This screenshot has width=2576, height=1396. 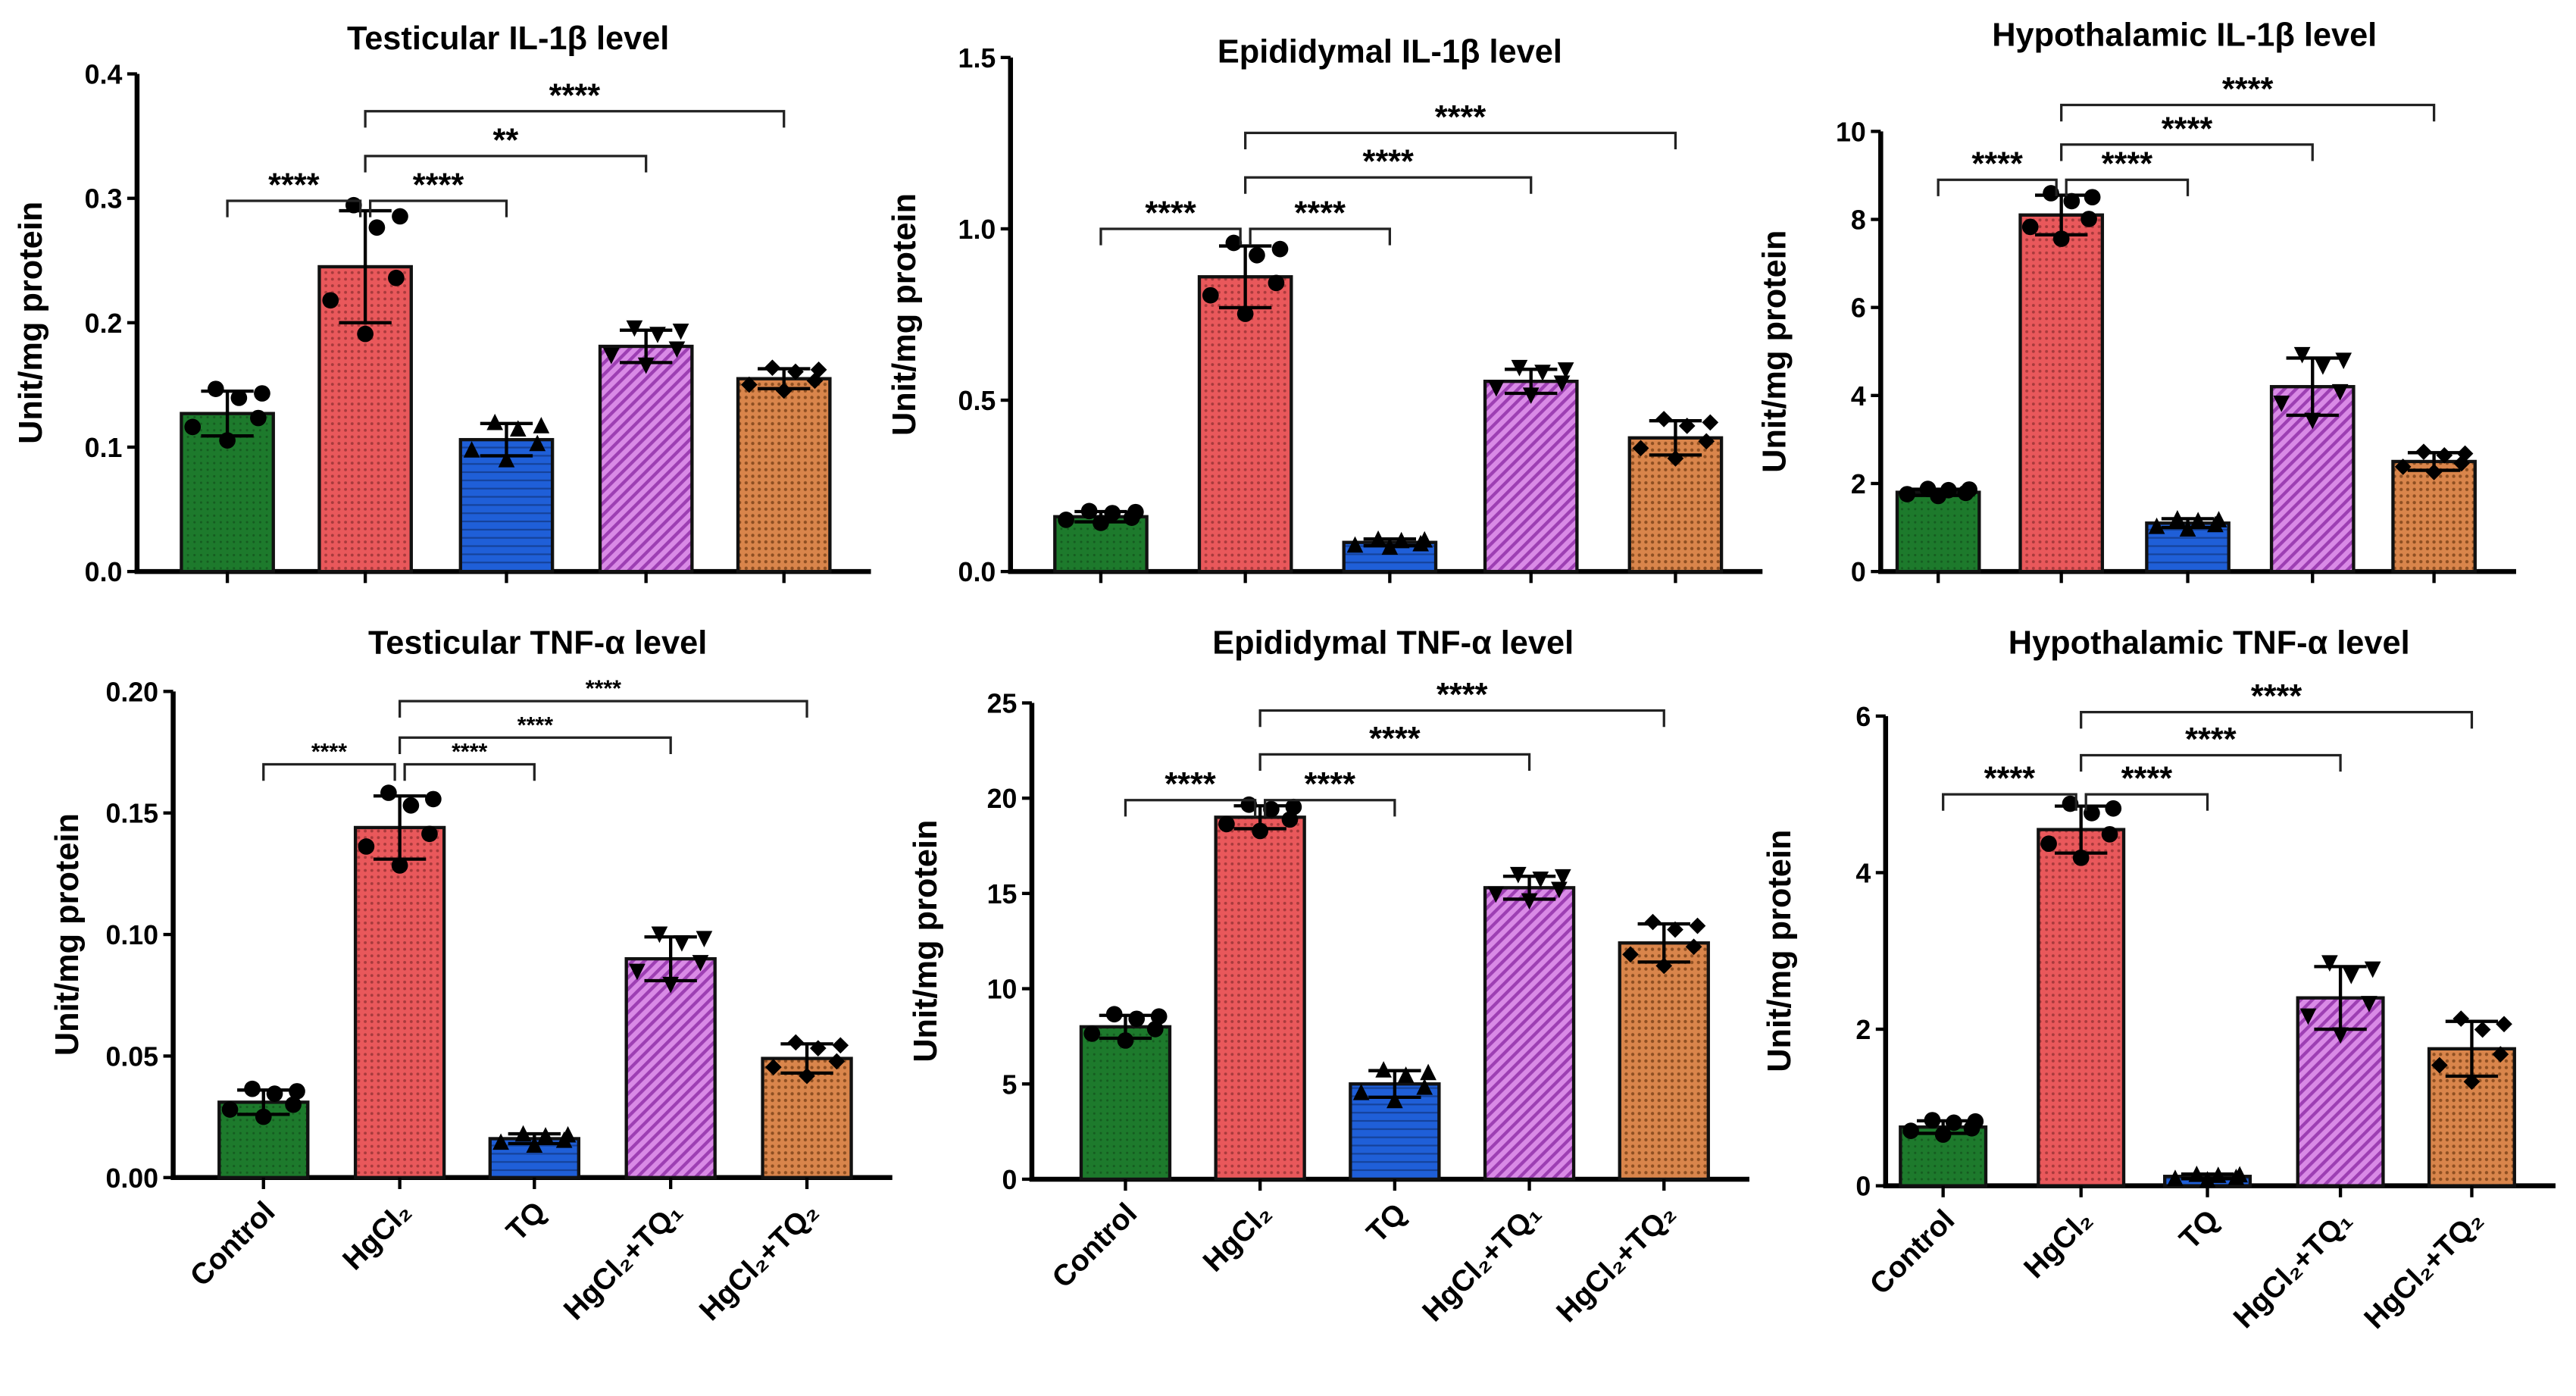 I want to click on y-tick-label: 6, so click(x=1863, y=717).